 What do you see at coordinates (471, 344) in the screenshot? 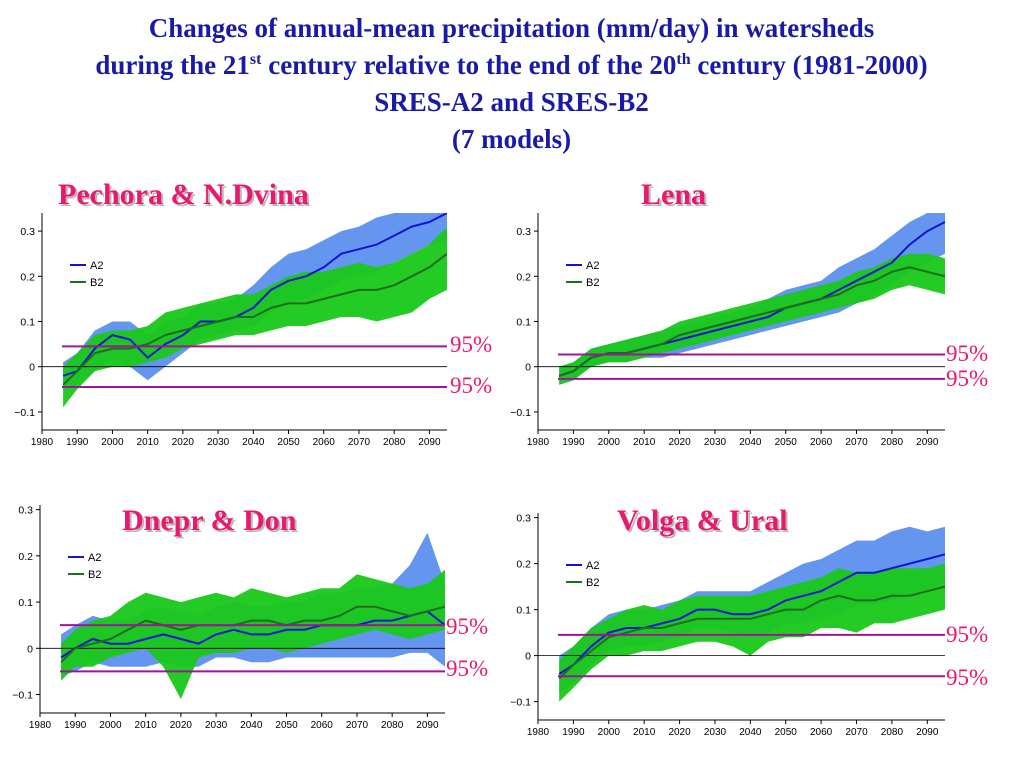
I see `significance-label-pechora-upper: 95%` at bounding box center [471, 344].